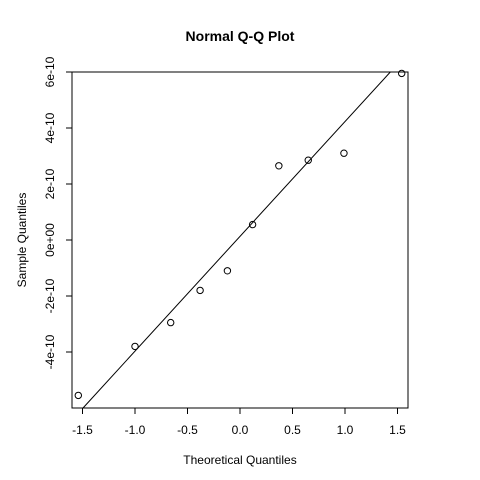  I want to click on y-axis: -4e-10 -2e-10 0e+00 2e-10 4e-10 6e-10, so click(58, 212).